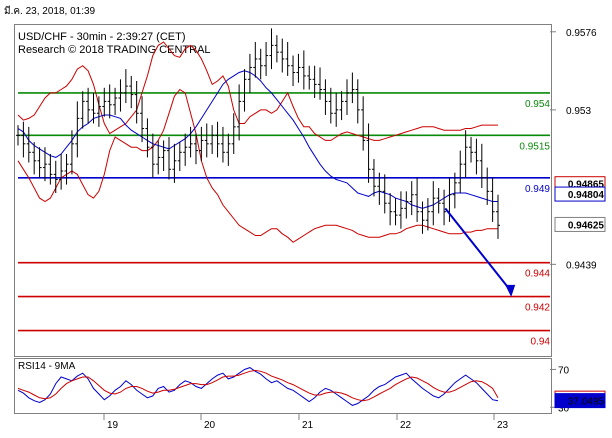  I want to click on price-badge-label: 0.94625, so click(586, 225).